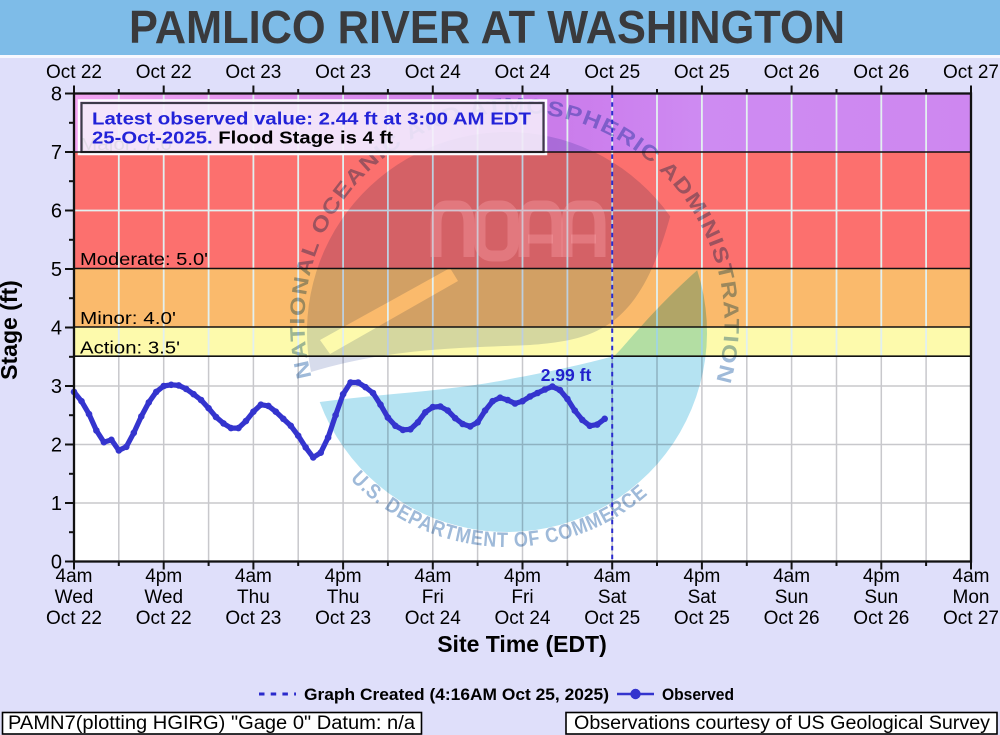 This screenshot has width=1000, height=735. Describe the element at coordinates (971, 597) in the screenshot. I see `svg-text: Mon` at that location.